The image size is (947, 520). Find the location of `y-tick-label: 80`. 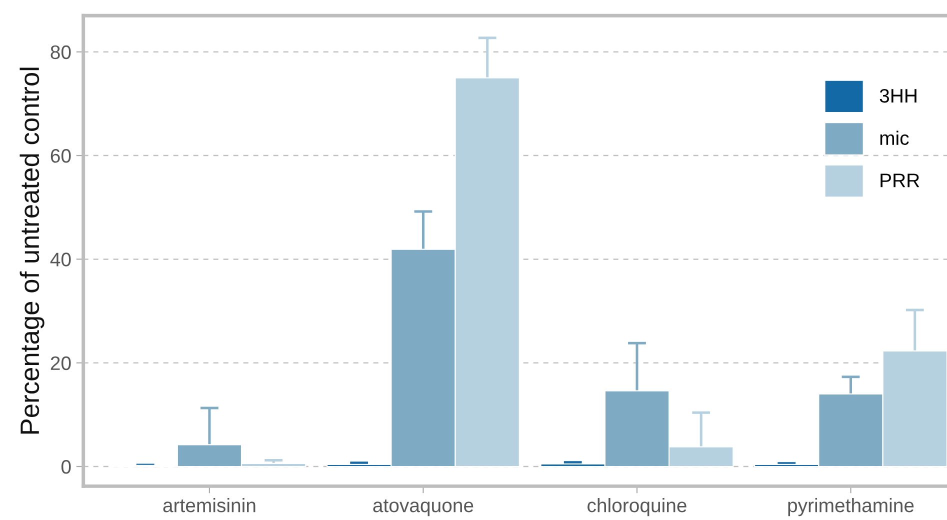

y-tick-label: 80 is located at coordinates (60, 52).